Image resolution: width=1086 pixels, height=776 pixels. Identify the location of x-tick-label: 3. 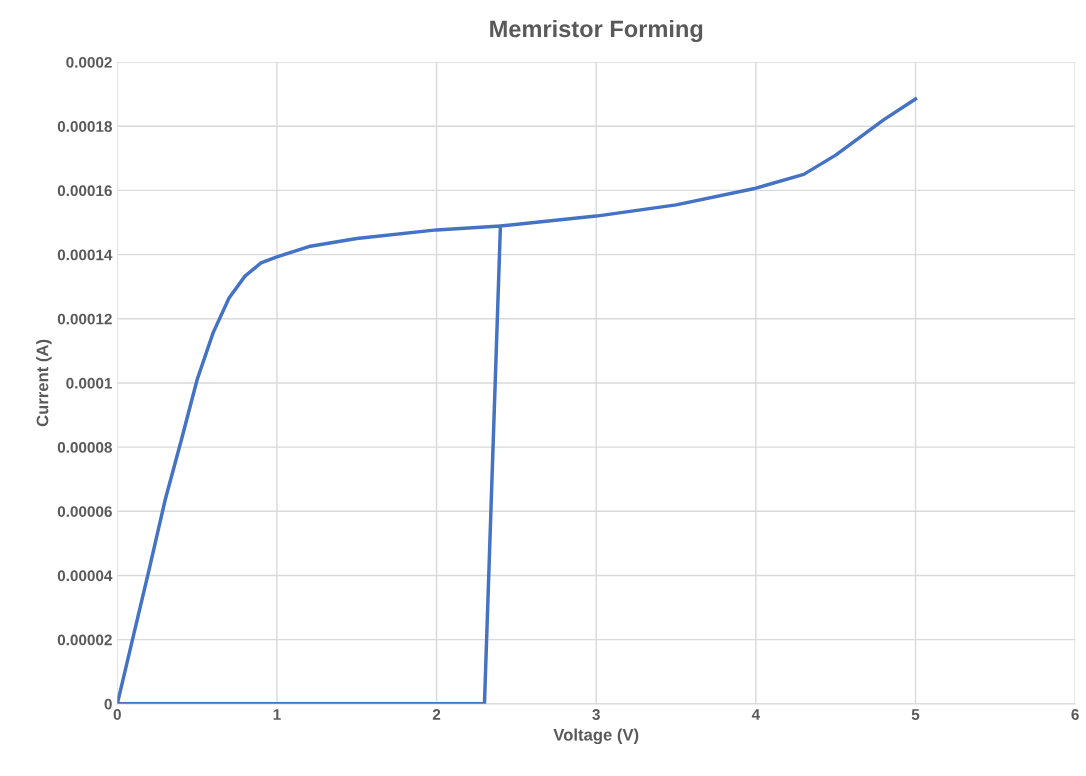
(596, 714).